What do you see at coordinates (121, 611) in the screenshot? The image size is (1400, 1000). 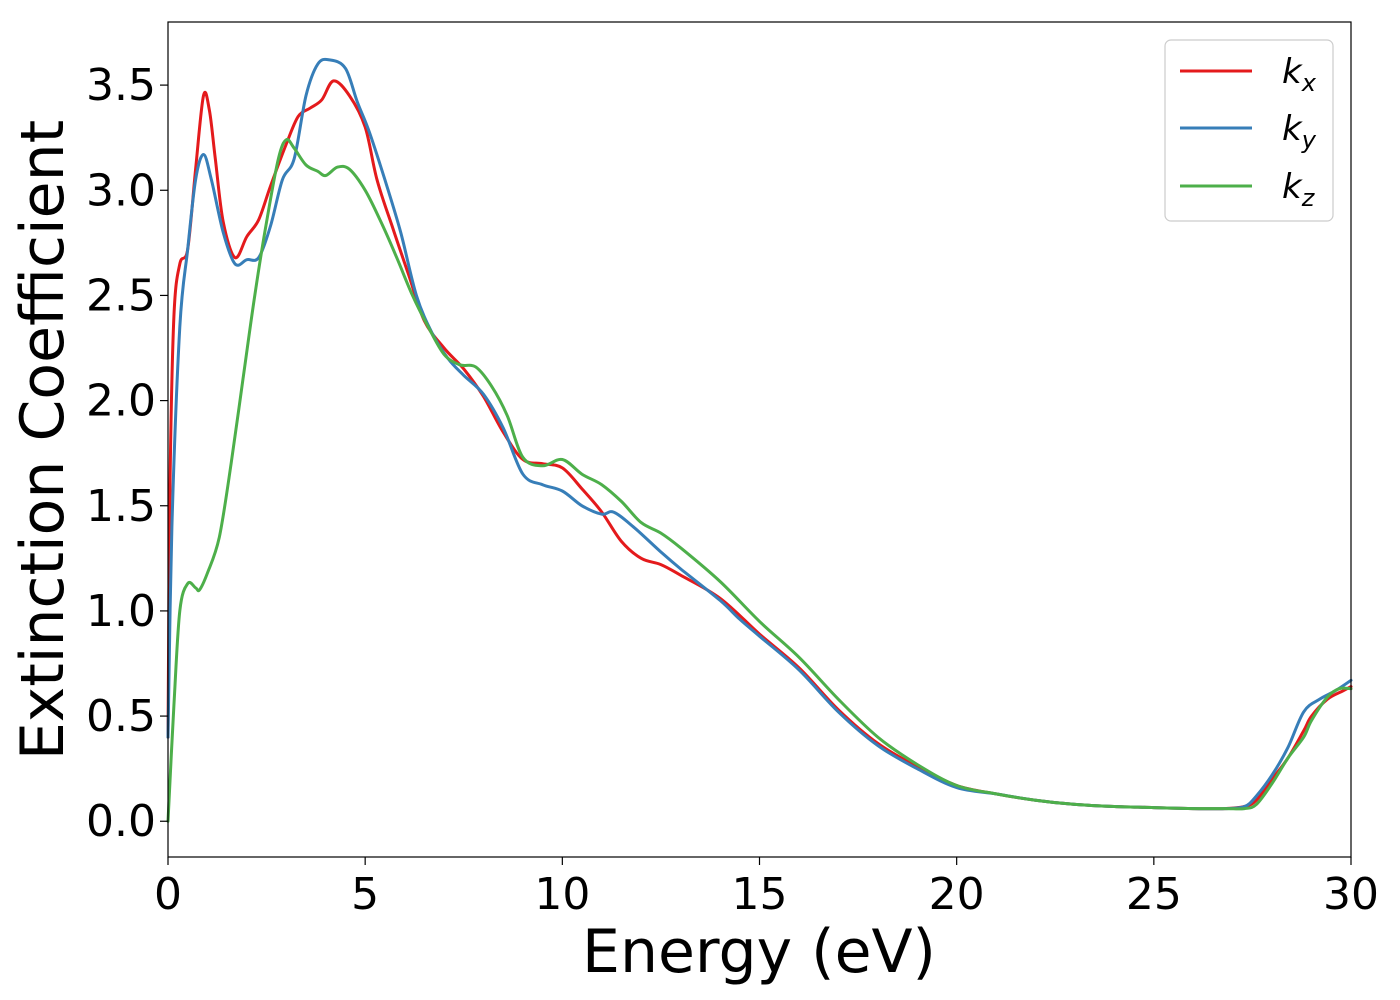 I see `y-tick-label: 1.0` at bounding box center [121, 611].